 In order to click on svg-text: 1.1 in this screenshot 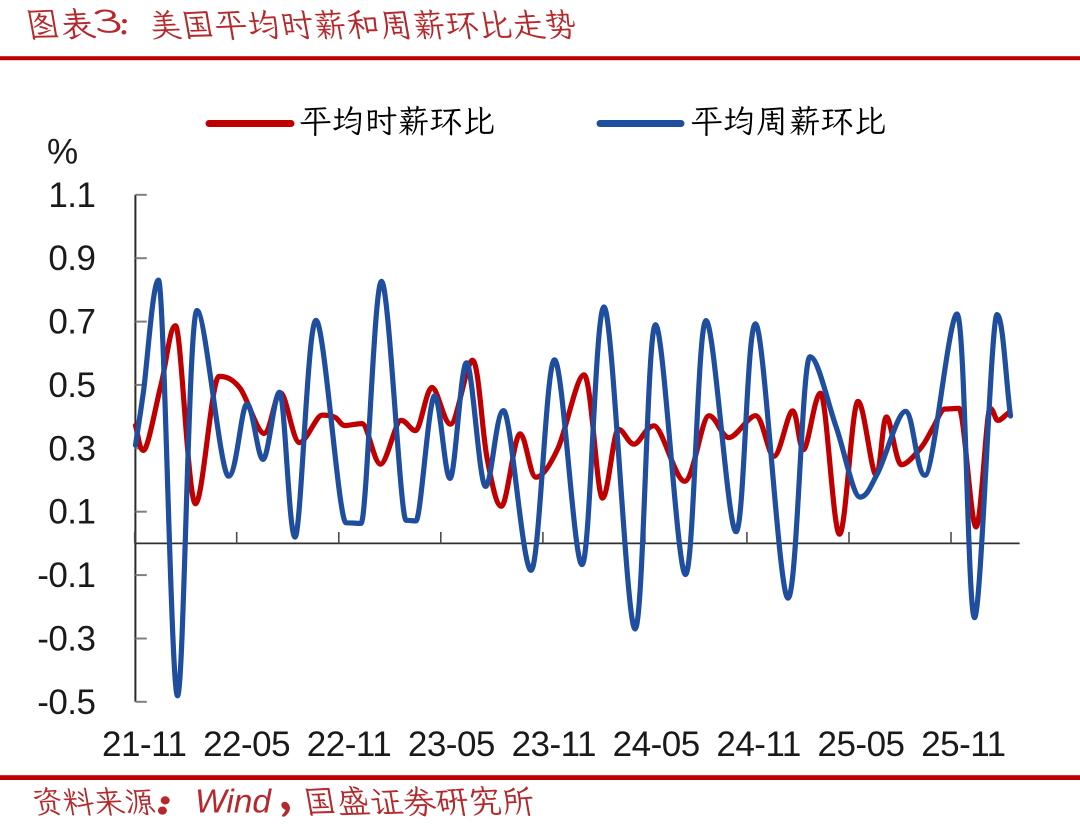, I will do `click(71, 195)`.